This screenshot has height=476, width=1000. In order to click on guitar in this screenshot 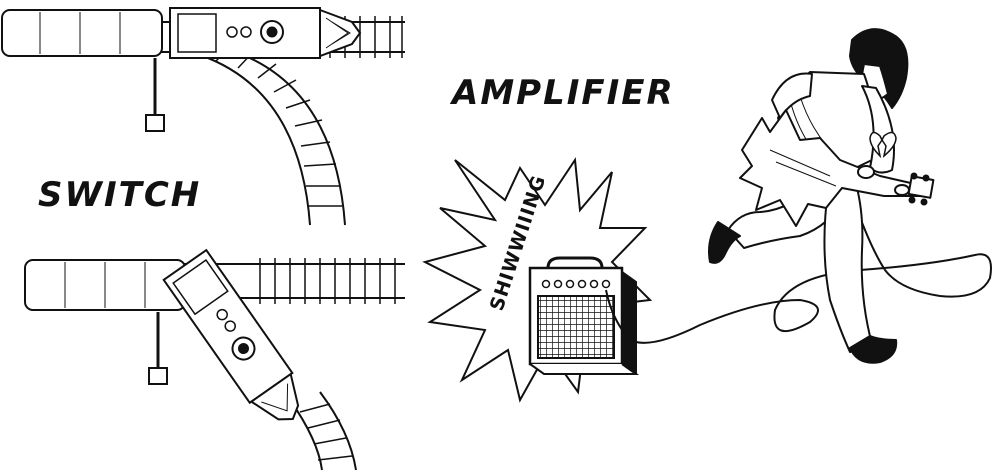, I will do `click(834, 168)`.